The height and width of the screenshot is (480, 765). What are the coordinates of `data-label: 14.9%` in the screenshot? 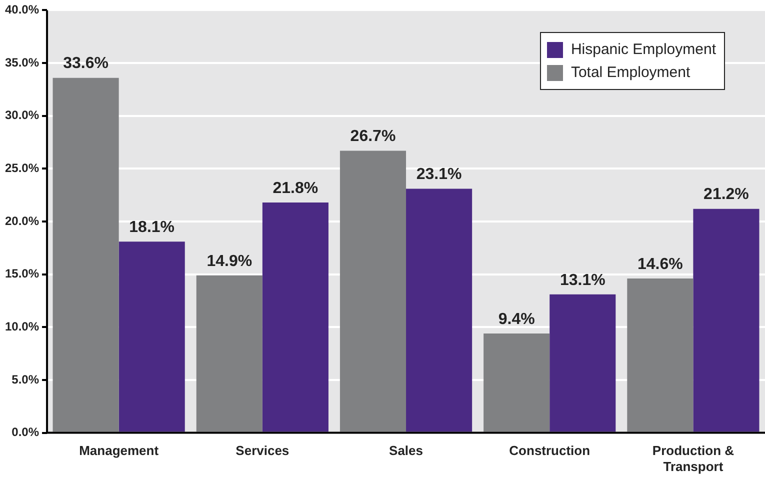 It's located at (229, 261).